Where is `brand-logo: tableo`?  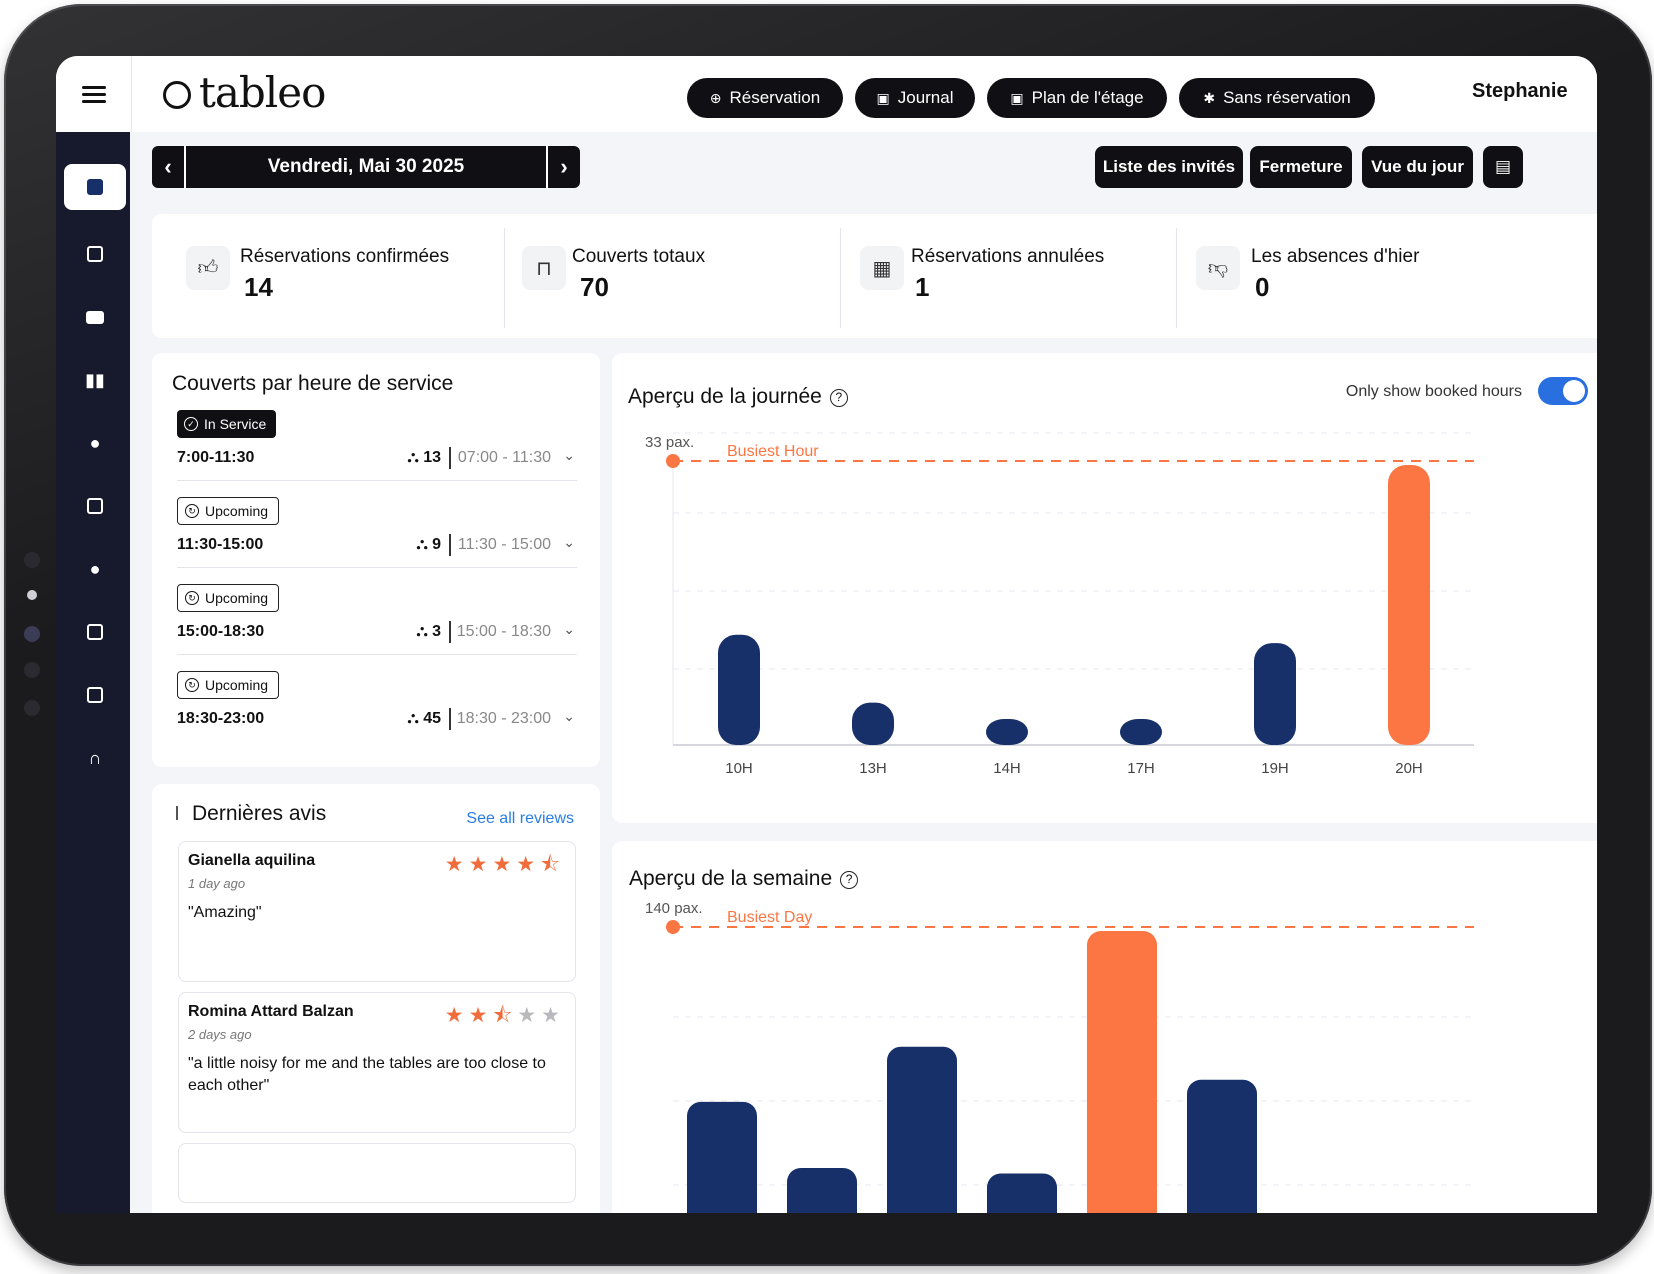 brand-logo: tableo is located at coordinates (244, 92).